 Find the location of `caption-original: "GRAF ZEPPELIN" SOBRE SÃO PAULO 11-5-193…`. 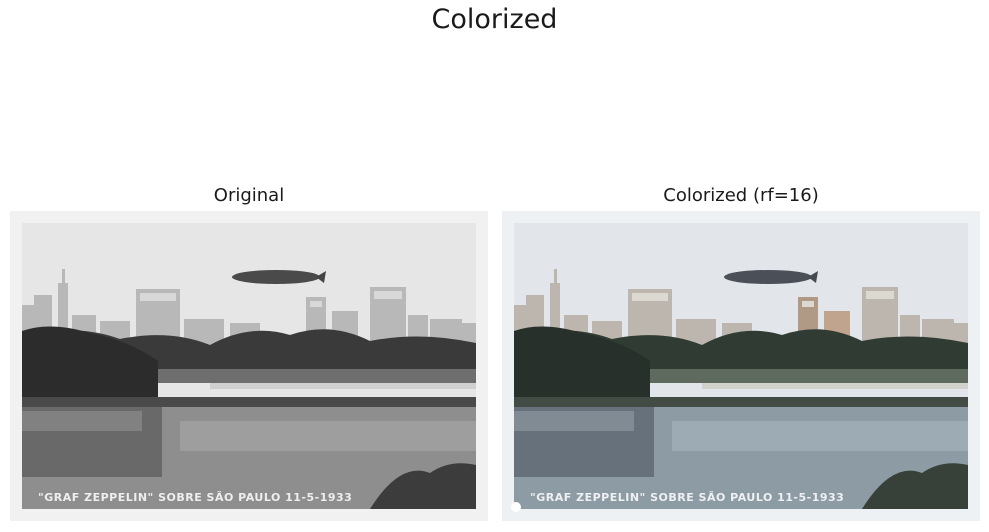

caption-original: "GRAF ZEPPELIN" SOBRE SÃO PAULO 11-5-193… is located at coordinates (195, 497).